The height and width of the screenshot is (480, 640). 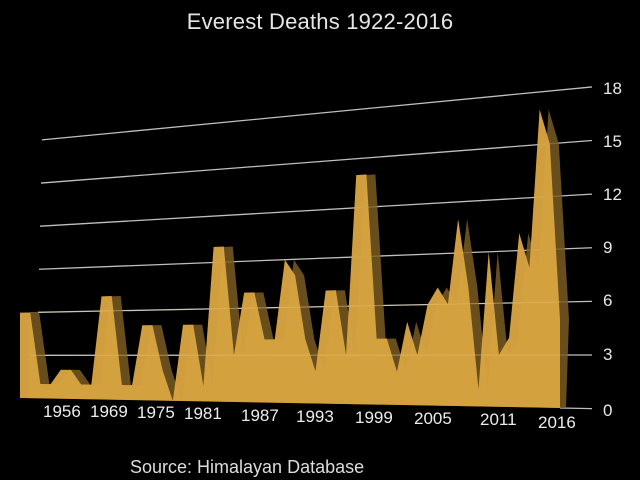 I want to click on x-tick-label: 1987, so click(x=260, y=415).